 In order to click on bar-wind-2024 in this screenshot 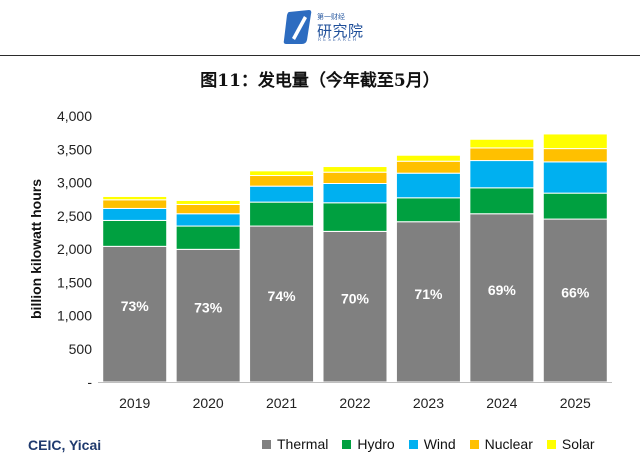, I will do `click(502, 174)`.